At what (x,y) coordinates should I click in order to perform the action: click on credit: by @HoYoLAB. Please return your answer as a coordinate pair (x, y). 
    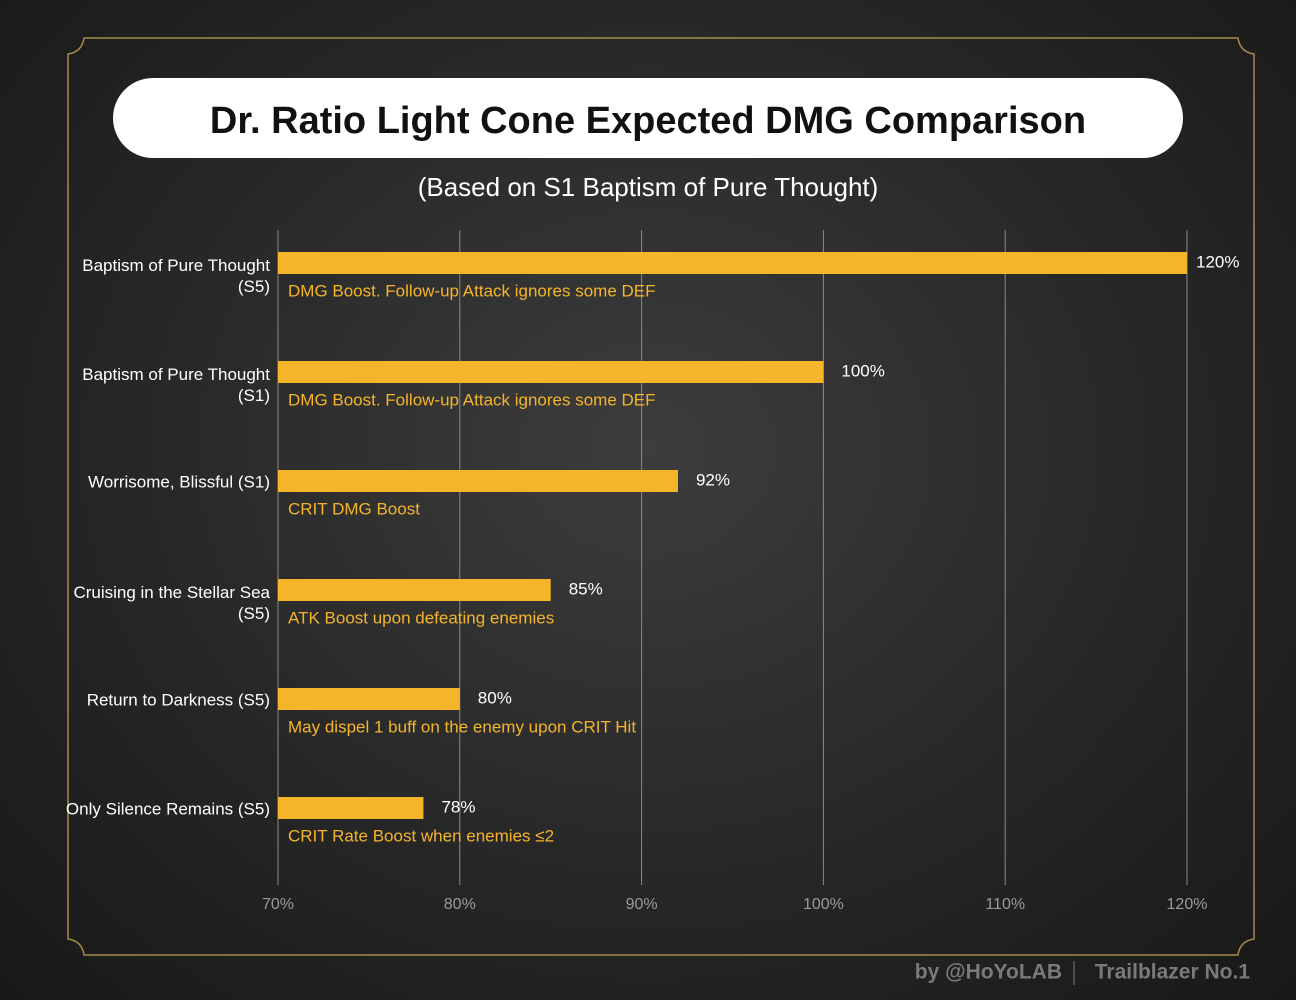
    Looking at the image, I should click on (988, 972).